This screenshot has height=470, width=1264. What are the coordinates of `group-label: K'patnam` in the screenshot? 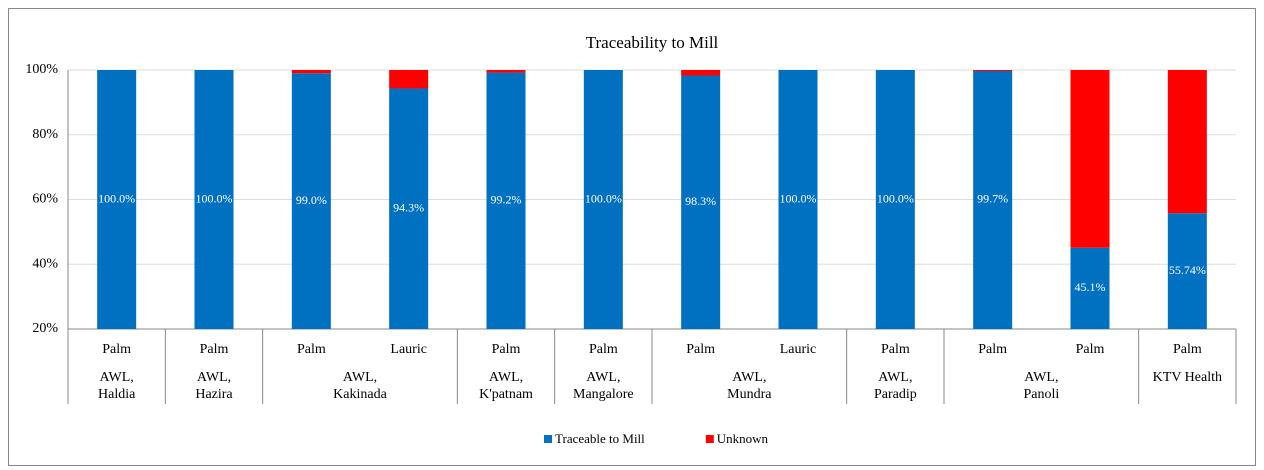 It's located at (506, 394).